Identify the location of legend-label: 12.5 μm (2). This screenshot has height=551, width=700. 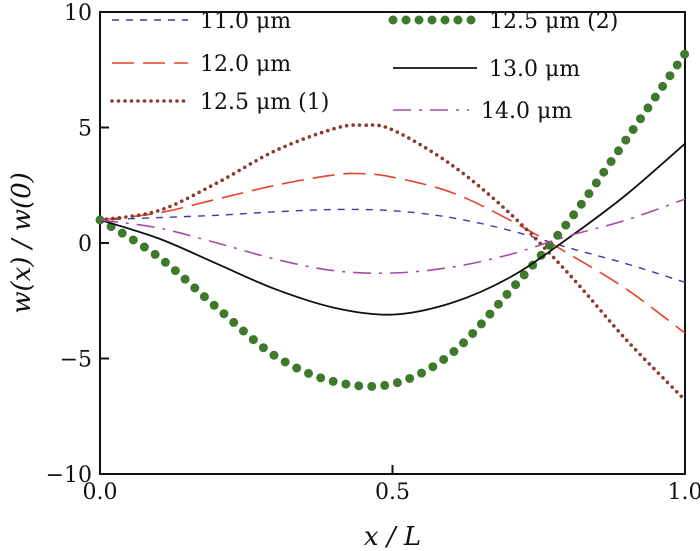
(553, 21).